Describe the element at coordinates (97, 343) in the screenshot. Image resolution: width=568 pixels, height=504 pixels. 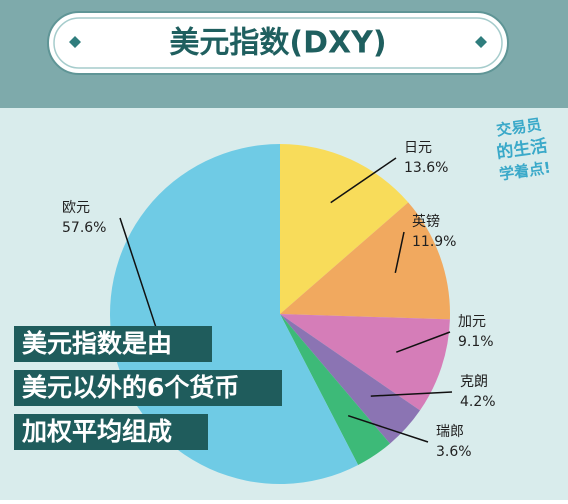
I see `note-line: 美元指数是由` at that location.